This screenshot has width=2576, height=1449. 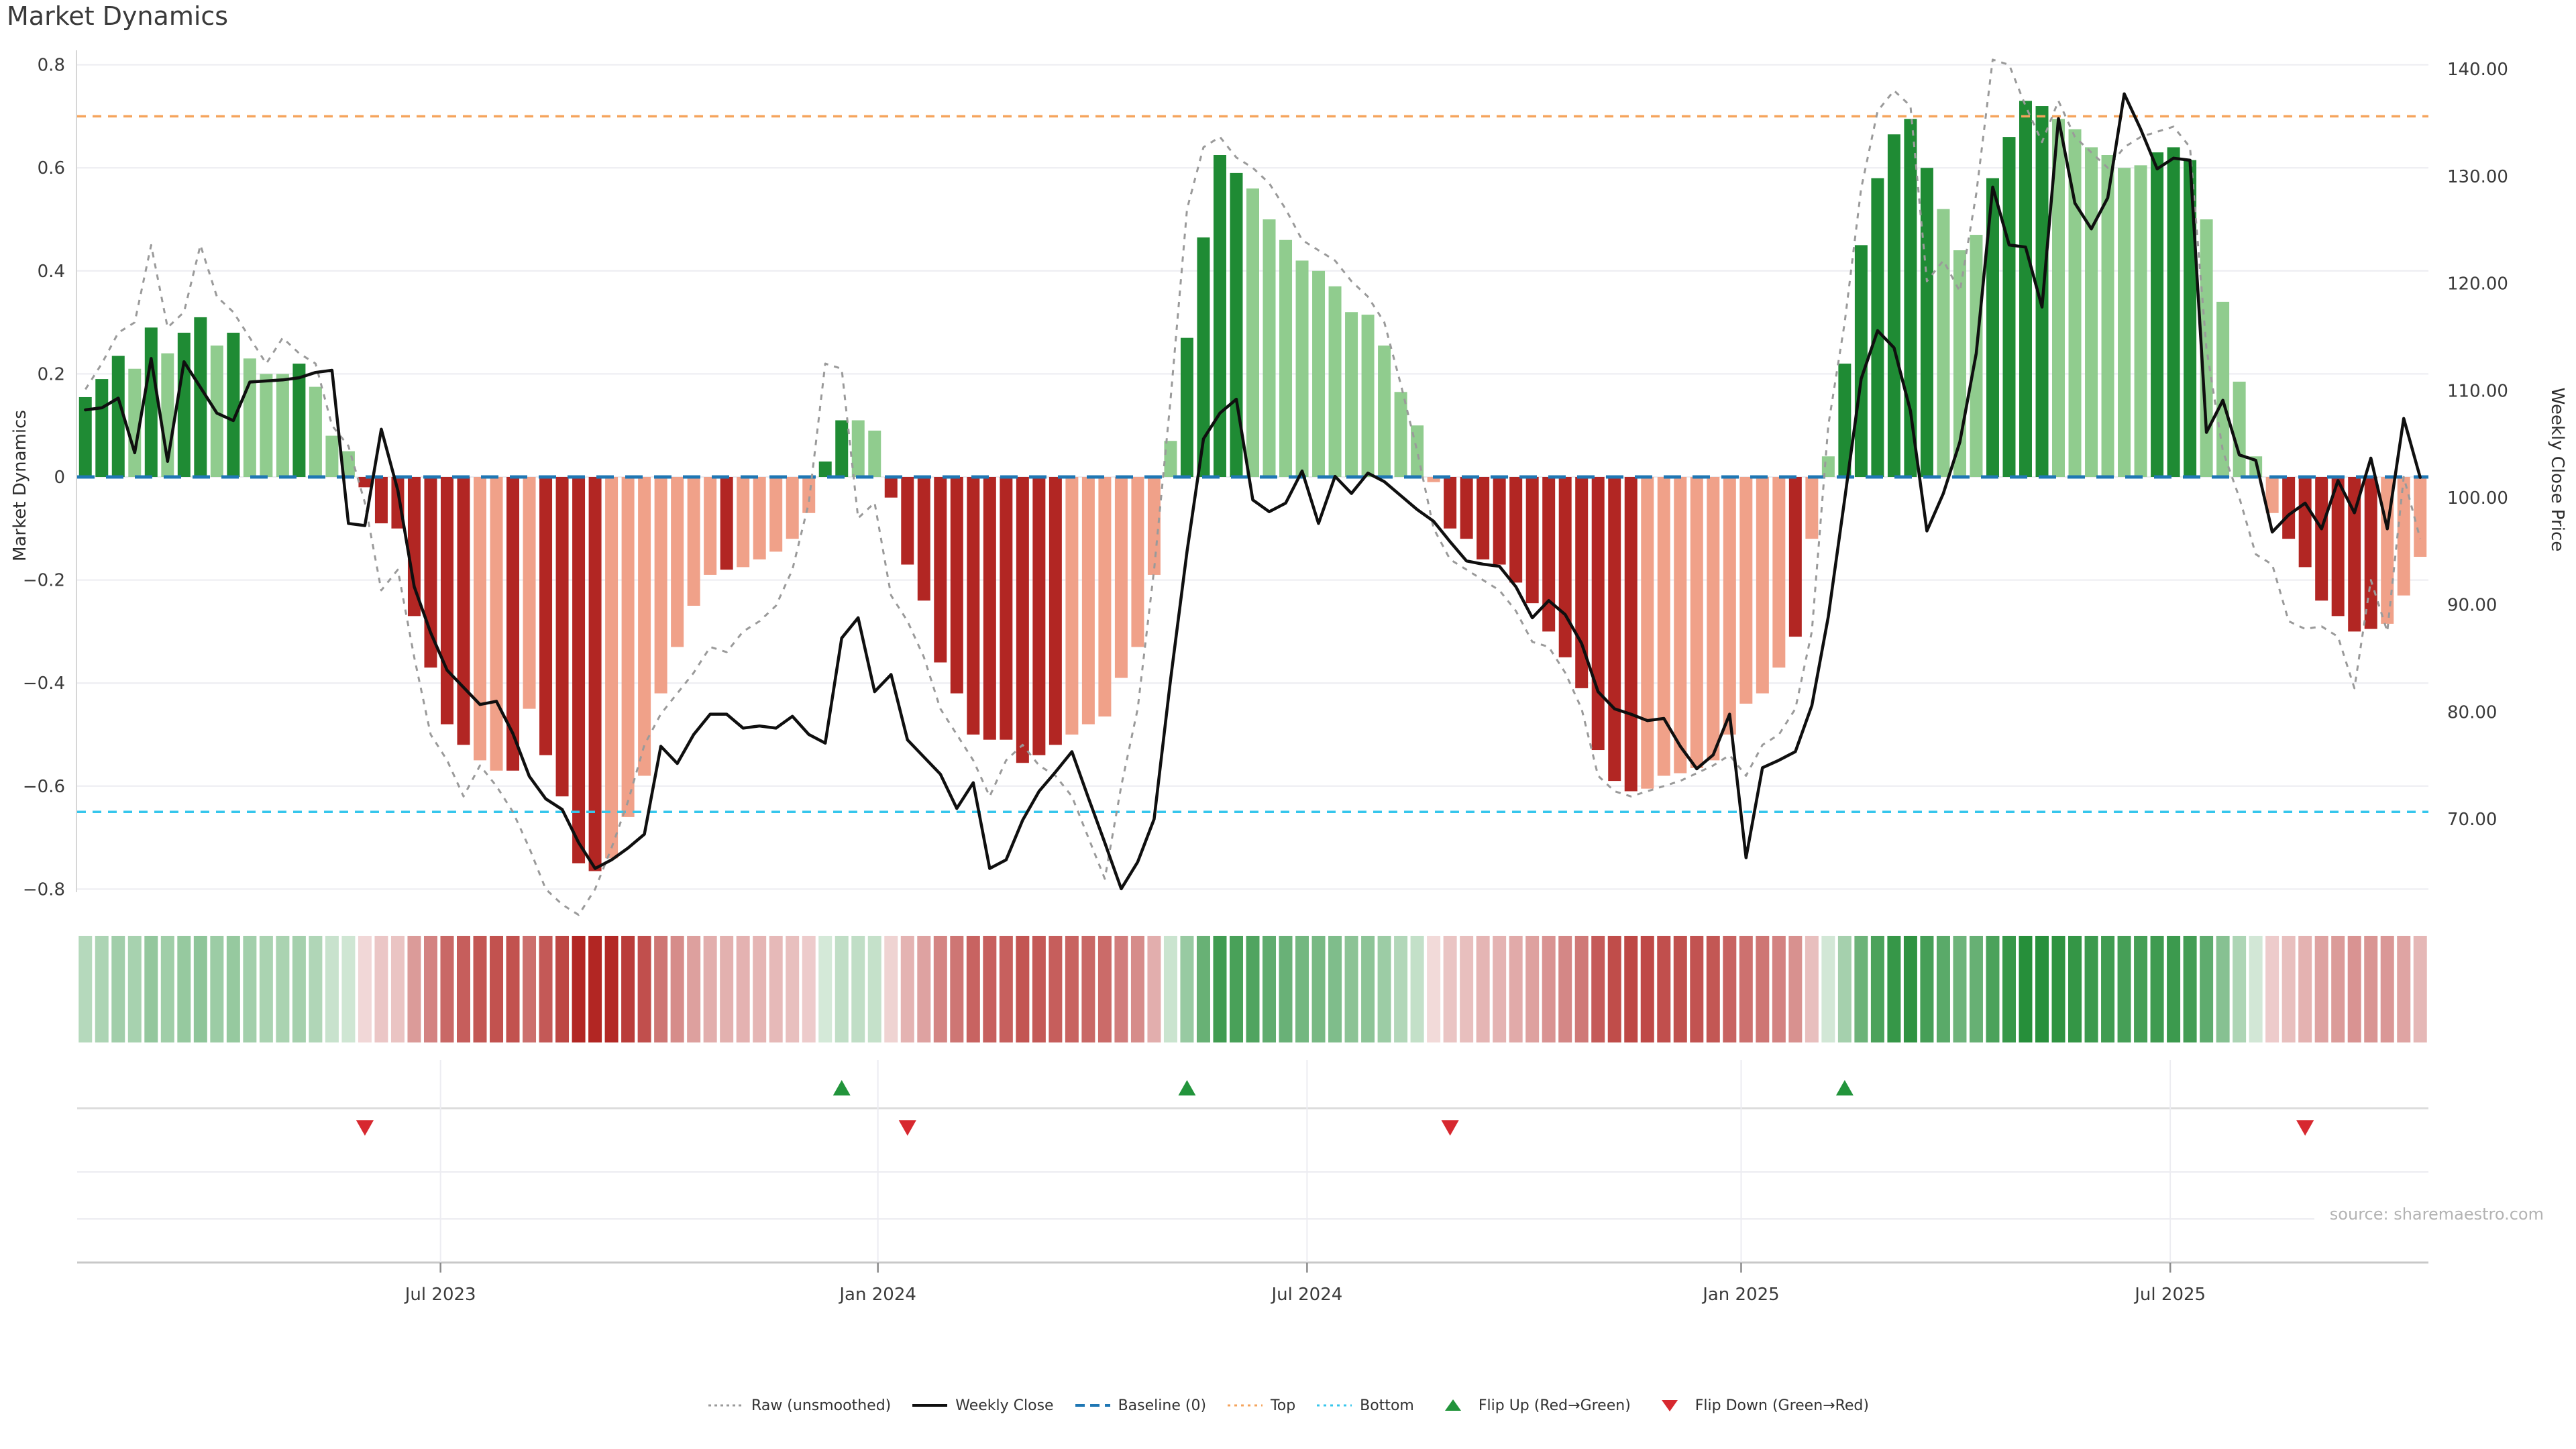 I want to click on source-text: source: sharemaestro.com, so click(x=2436, y=1214).